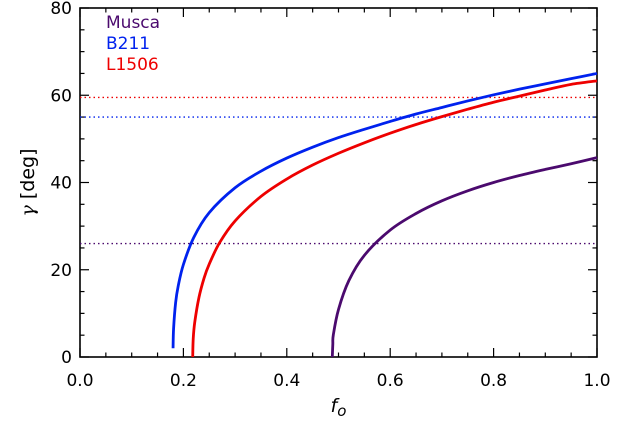 This screenshot has width=617, height=423. What do you see at coordinates (128, 44) in the screenshot?
I see `legend-entry-b211: B211` at bounding box center [128, 44].